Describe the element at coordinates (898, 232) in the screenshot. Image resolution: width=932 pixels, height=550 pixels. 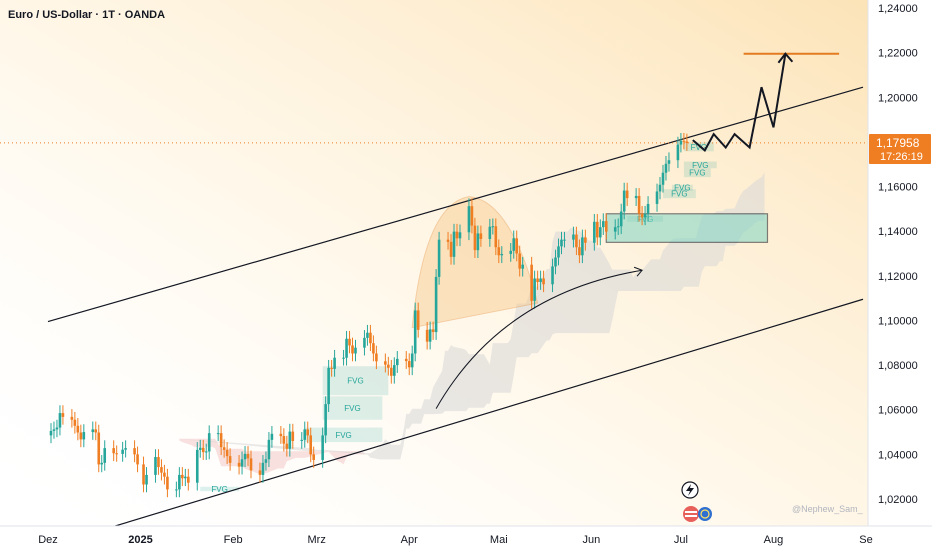
I see `price-tick-label: 1,14000` at that location.